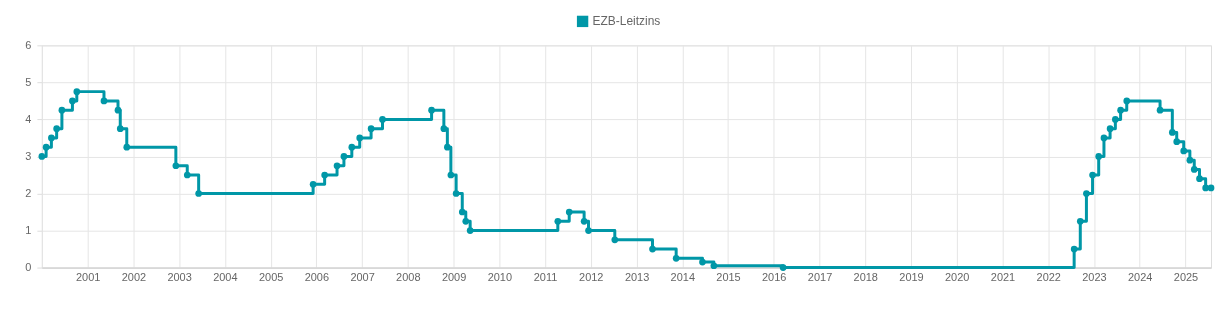 Image resolution: width=1220 pixels, height=320 pixels. Describe the element at coordinates (28, 267) in the screenshot. I see `y-tick-label: 0` at that location.